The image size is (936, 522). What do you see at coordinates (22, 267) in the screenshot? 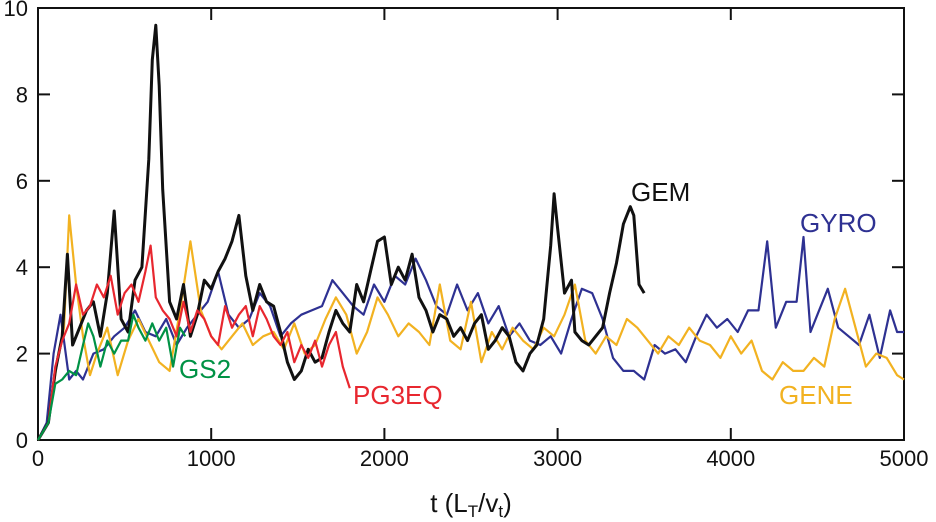
I see `y-tick-label: 4` at bounding box center [22, 267].